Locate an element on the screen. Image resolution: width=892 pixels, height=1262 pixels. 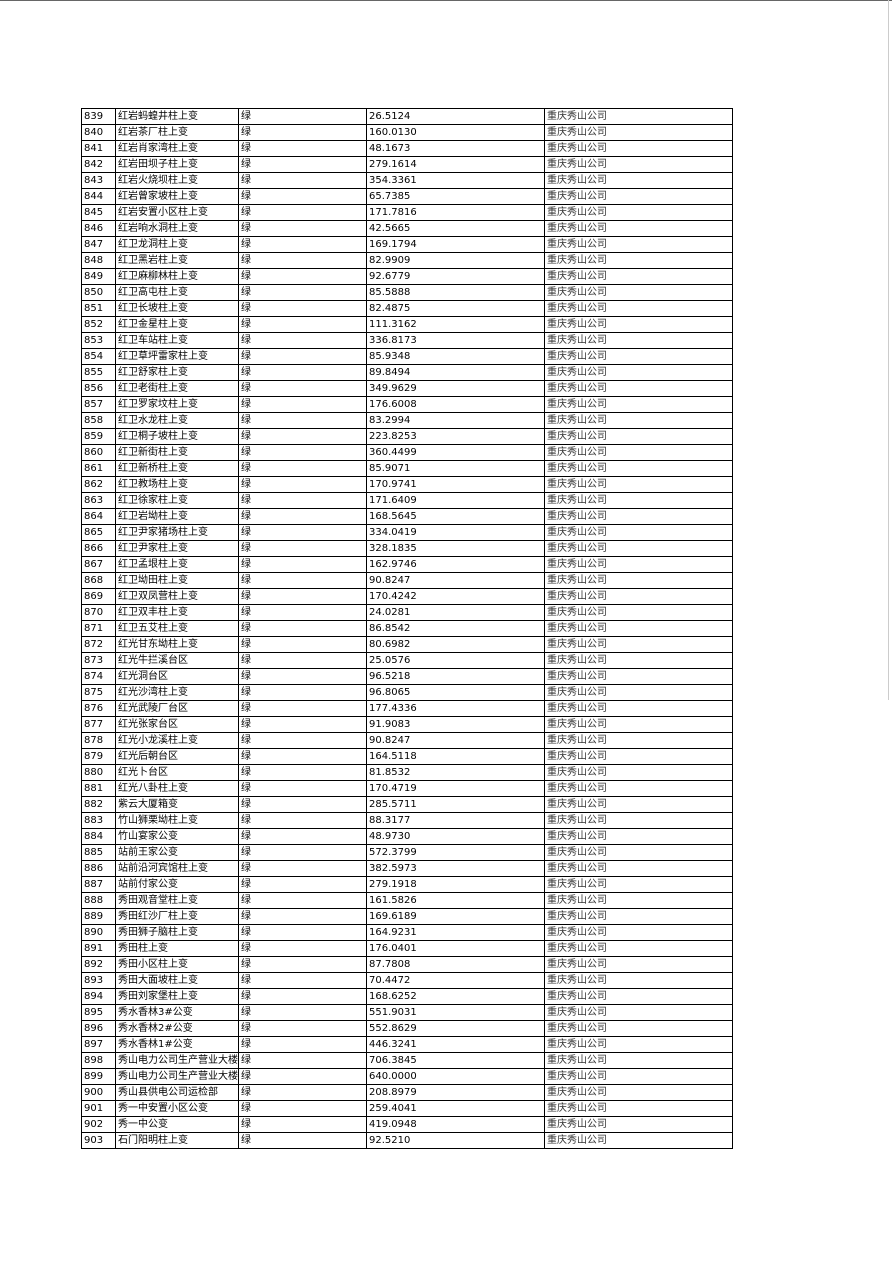
table-row: 872 红光甘东坳柱上变绿 80.6982 重庆秀山公司 is located at coordinates (407, 644).